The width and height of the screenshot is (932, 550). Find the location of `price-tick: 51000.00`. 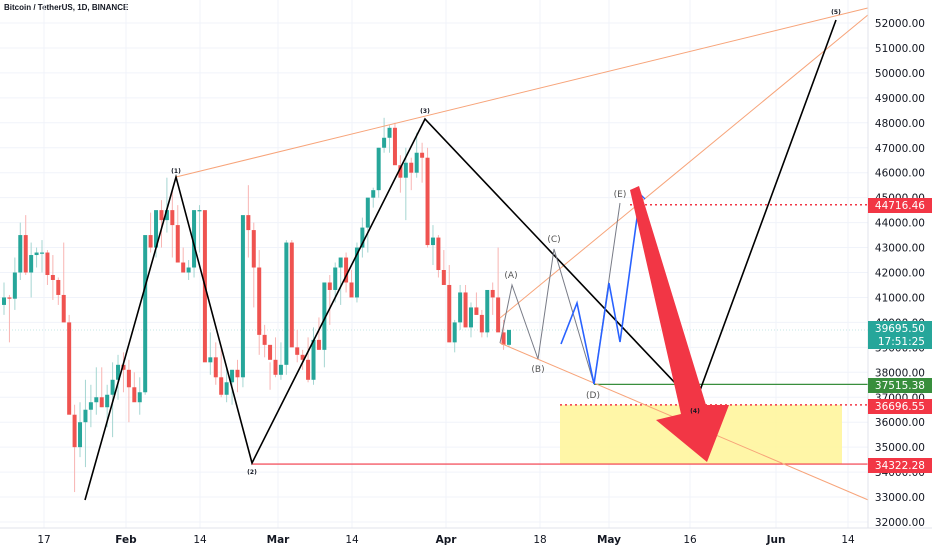

price-tick: 51000.00 is located at coordinates (900, 49).